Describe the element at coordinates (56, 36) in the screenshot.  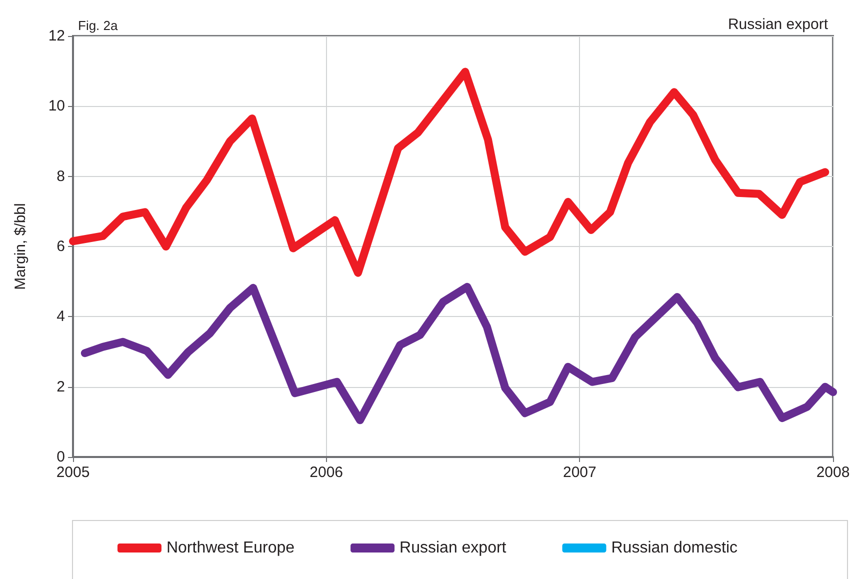
I see `y-tick-label: 12` at that location.